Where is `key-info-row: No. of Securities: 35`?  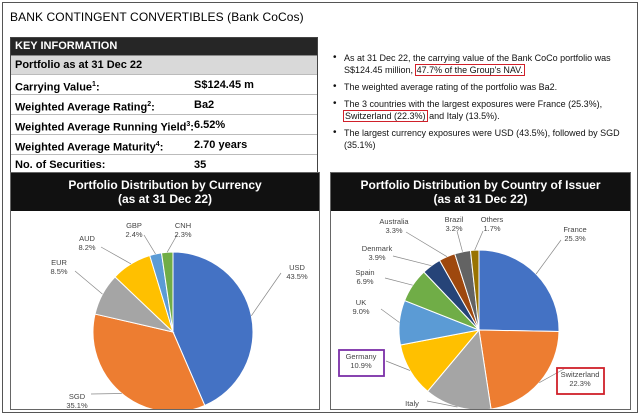
key-info-row: No. of Securities: 35 is located at coordinates (164, 164).